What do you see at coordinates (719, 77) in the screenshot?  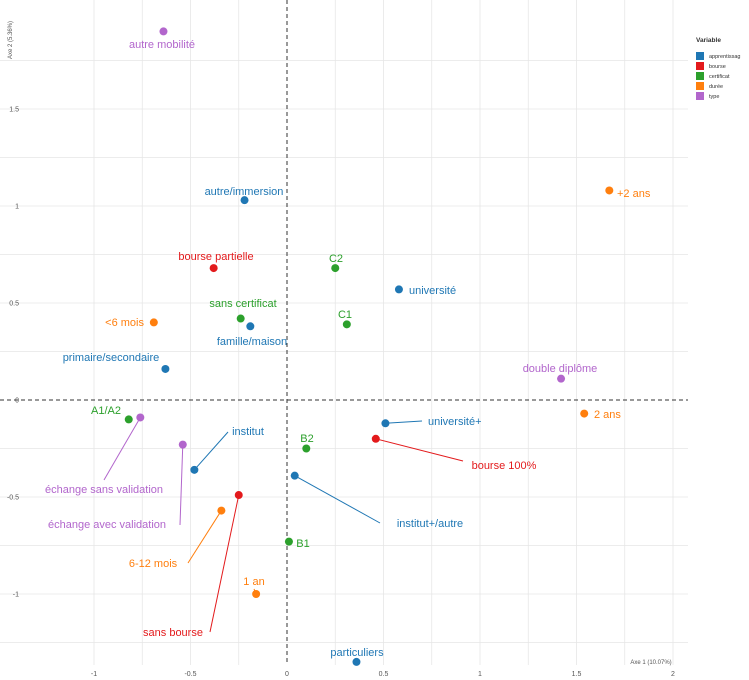 I see `legend-label: certificat` at bounding box center [719, 77].